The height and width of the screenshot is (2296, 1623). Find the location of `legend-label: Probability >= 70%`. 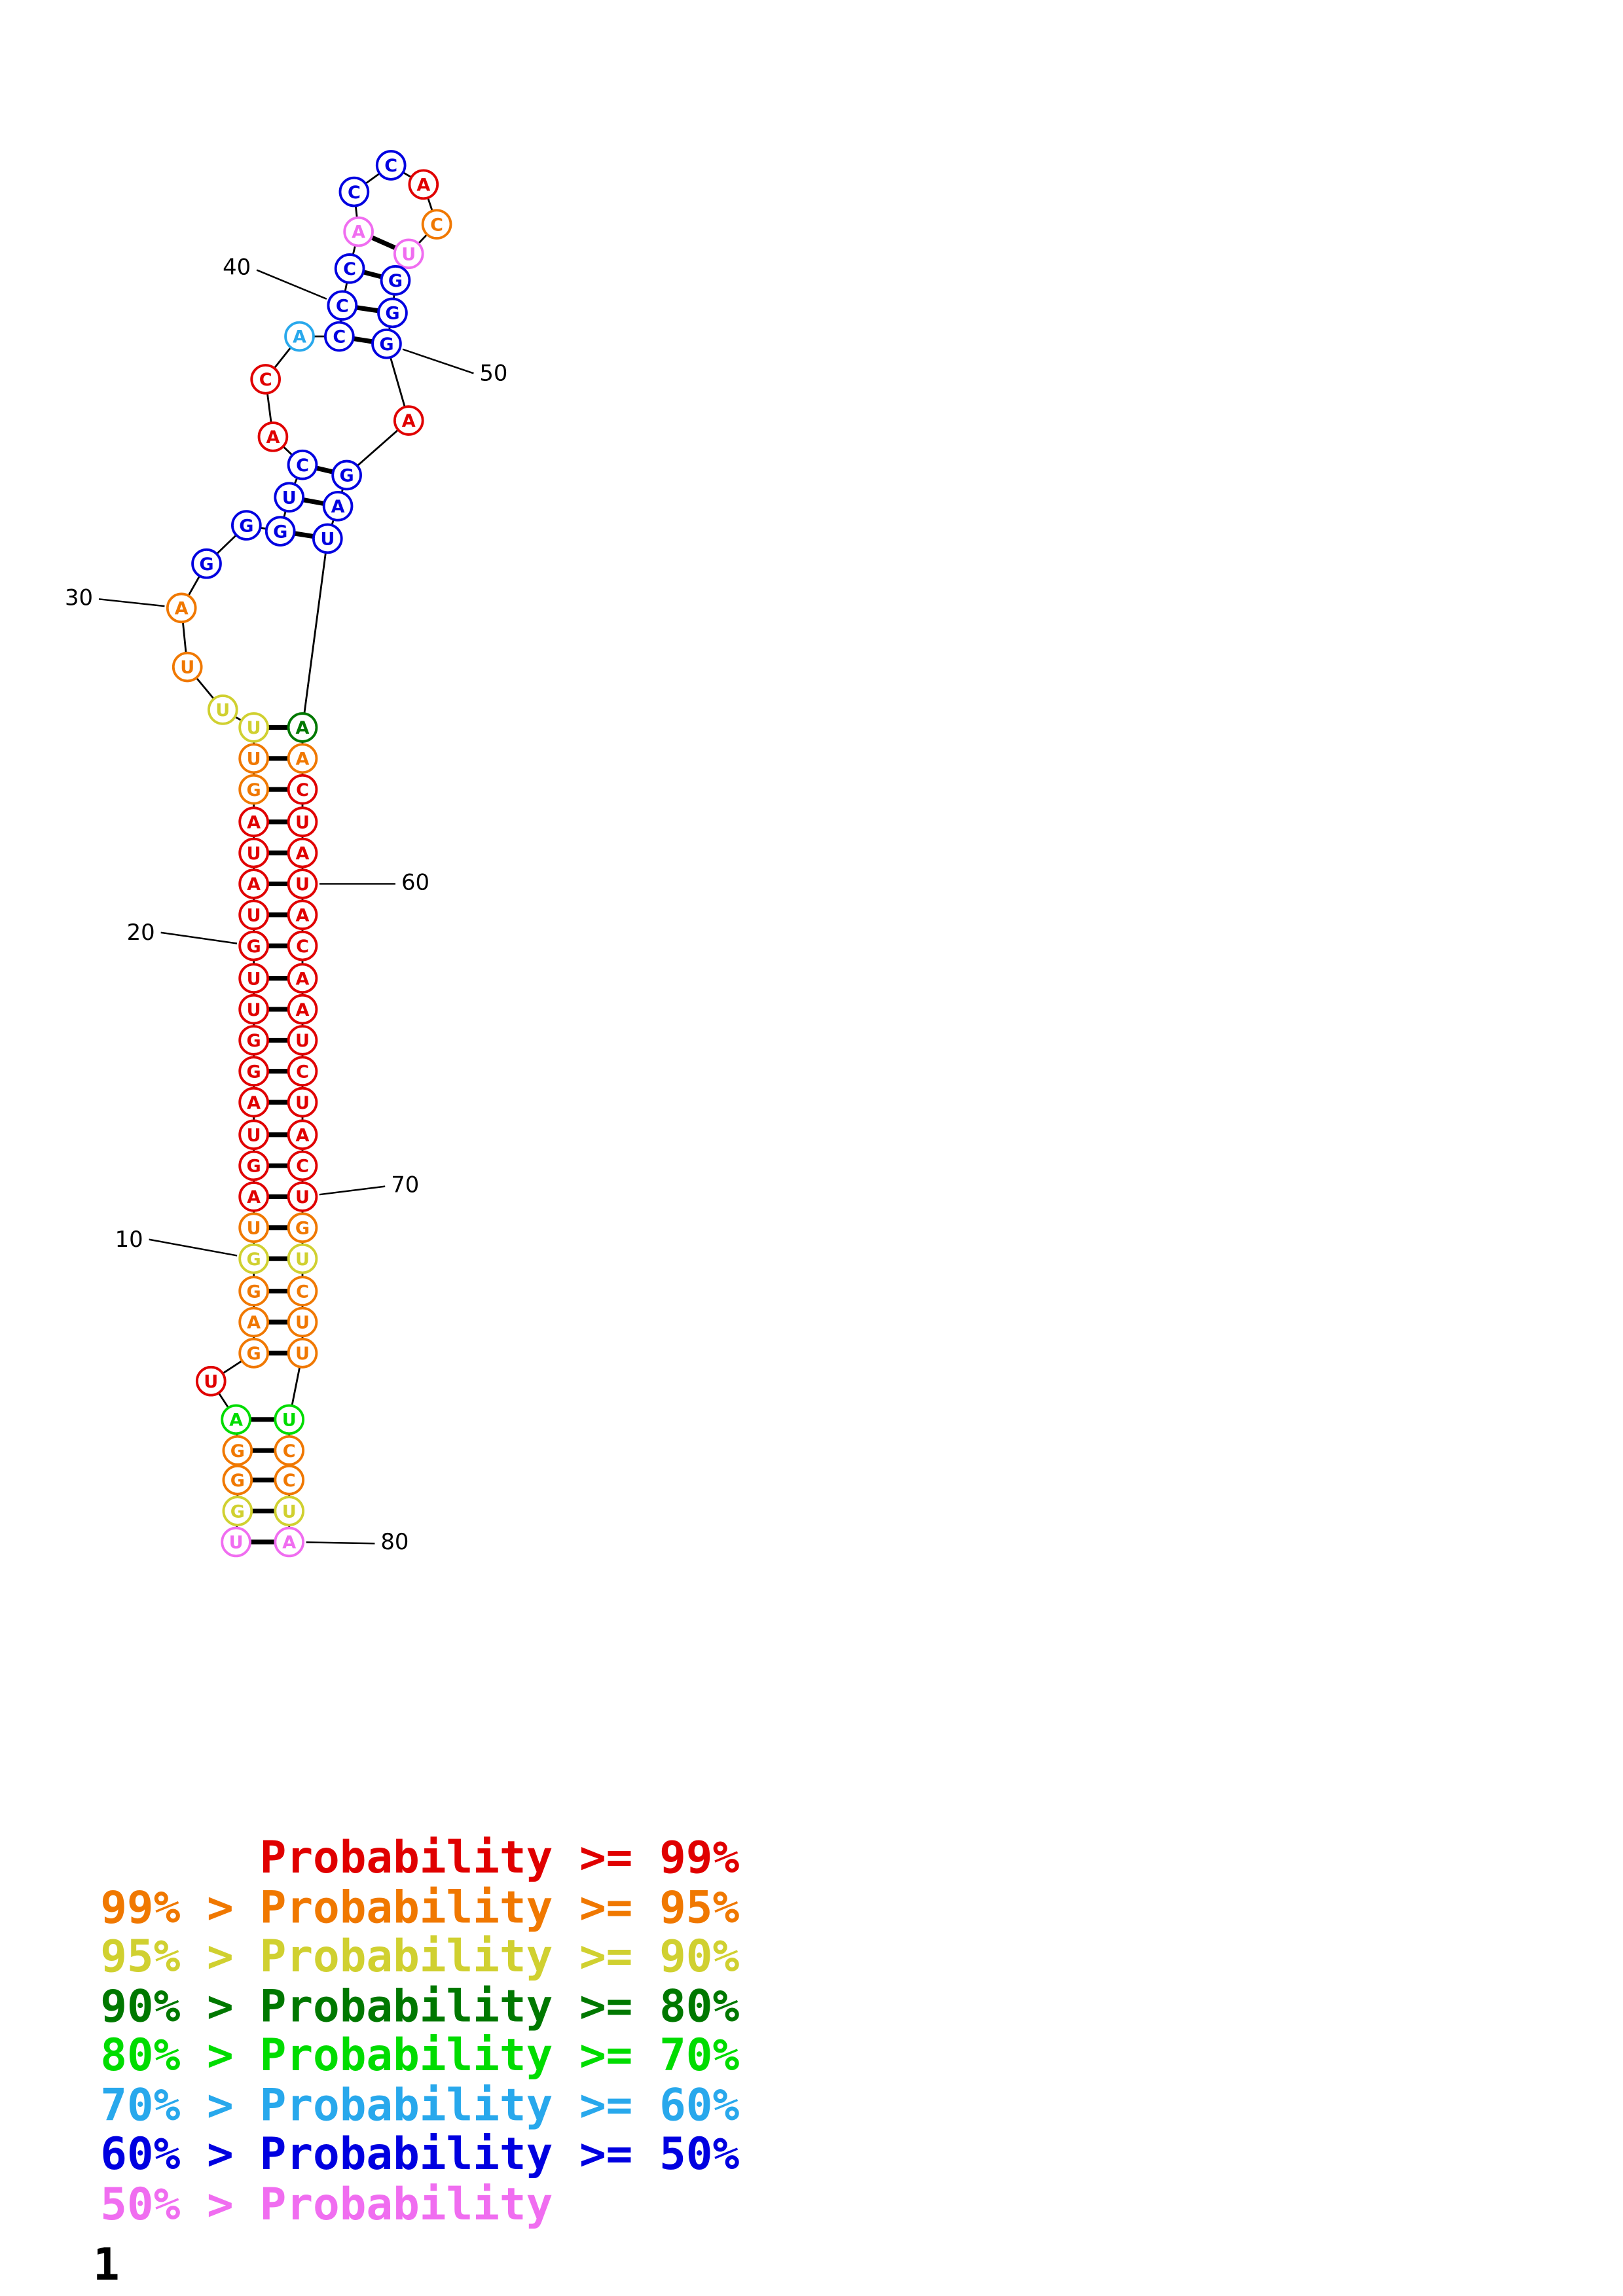

legend-label: Probability >= 70% is located at coordinates (500, 2055).